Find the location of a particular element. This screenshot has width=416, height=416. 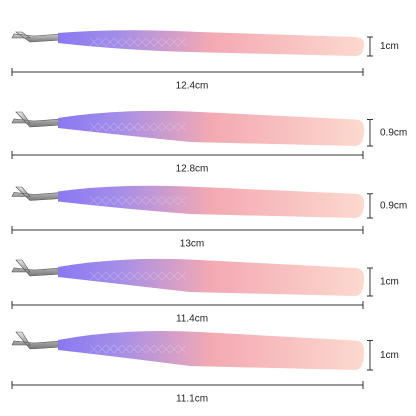

length-label: 12.4cm is located at coordinates (192, 86).